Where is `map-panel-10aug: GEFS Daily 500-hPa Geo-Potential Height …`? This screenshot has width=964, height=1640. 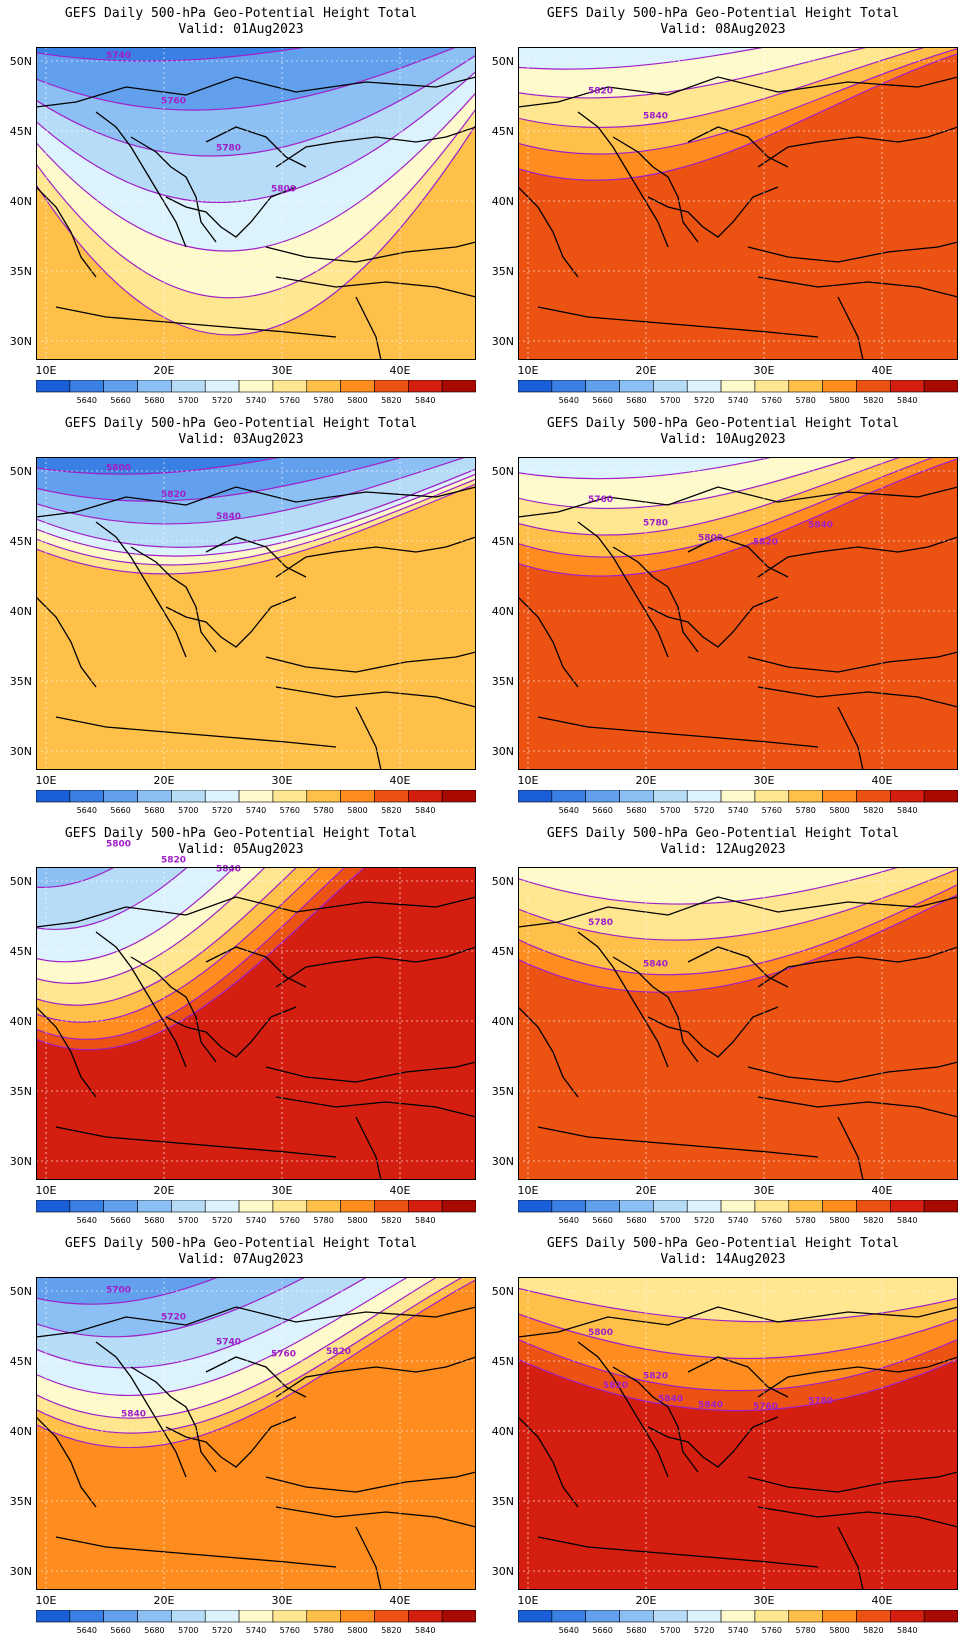
map-panel-10aug: GEFS Daily 500-hPa Geo-Potential Height … is located at coordinates (723, 615).